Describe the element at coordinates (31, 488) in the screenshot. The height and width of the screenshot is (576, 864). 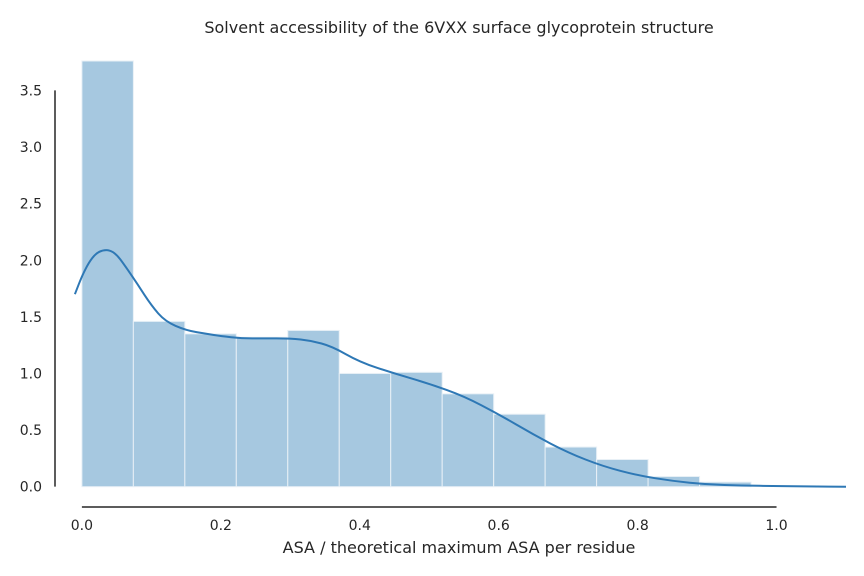
I see `y-tick-label: 0.0` at that location.